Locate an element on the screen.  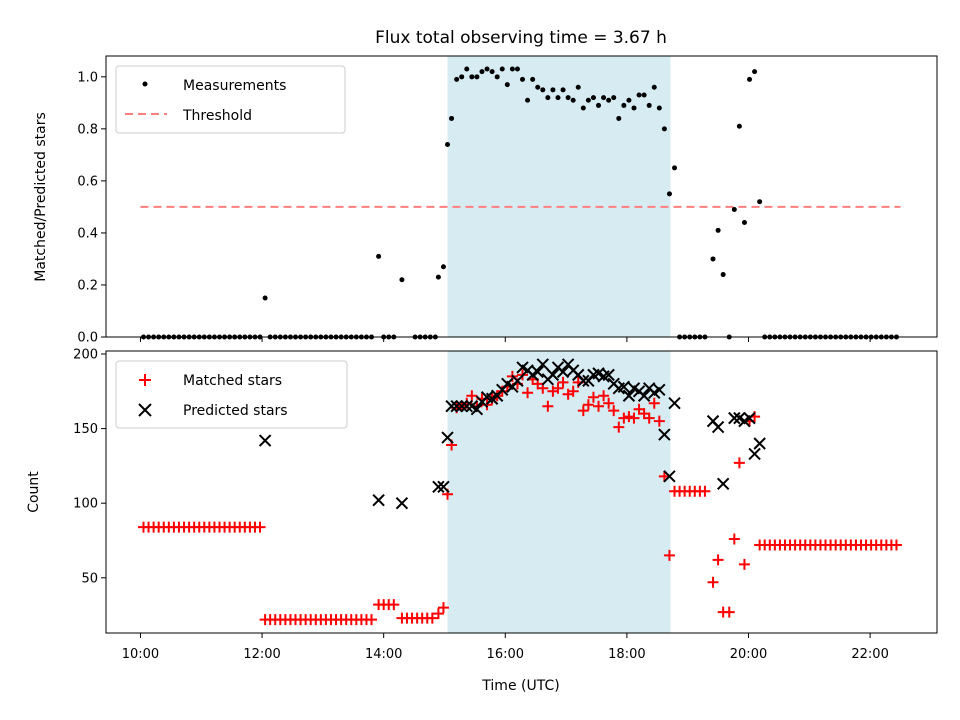
legend-marker-predicted is located at coordinates (145, 410).